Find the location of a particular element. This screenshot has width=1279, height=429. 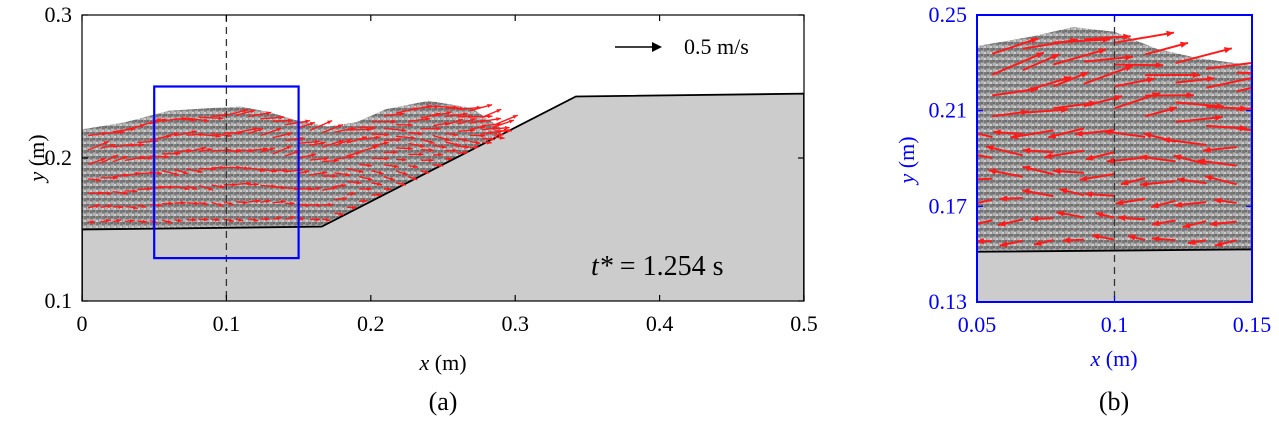

bed-profile-b is located at coordinates (1114, 275).